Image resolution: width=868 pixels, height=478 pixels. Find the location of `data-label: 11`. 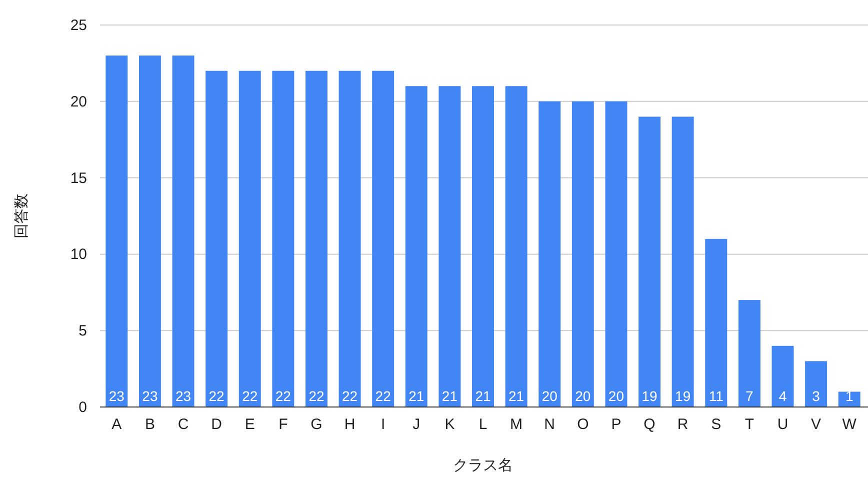

data-label: 11 is located at coordinates (716, 396).